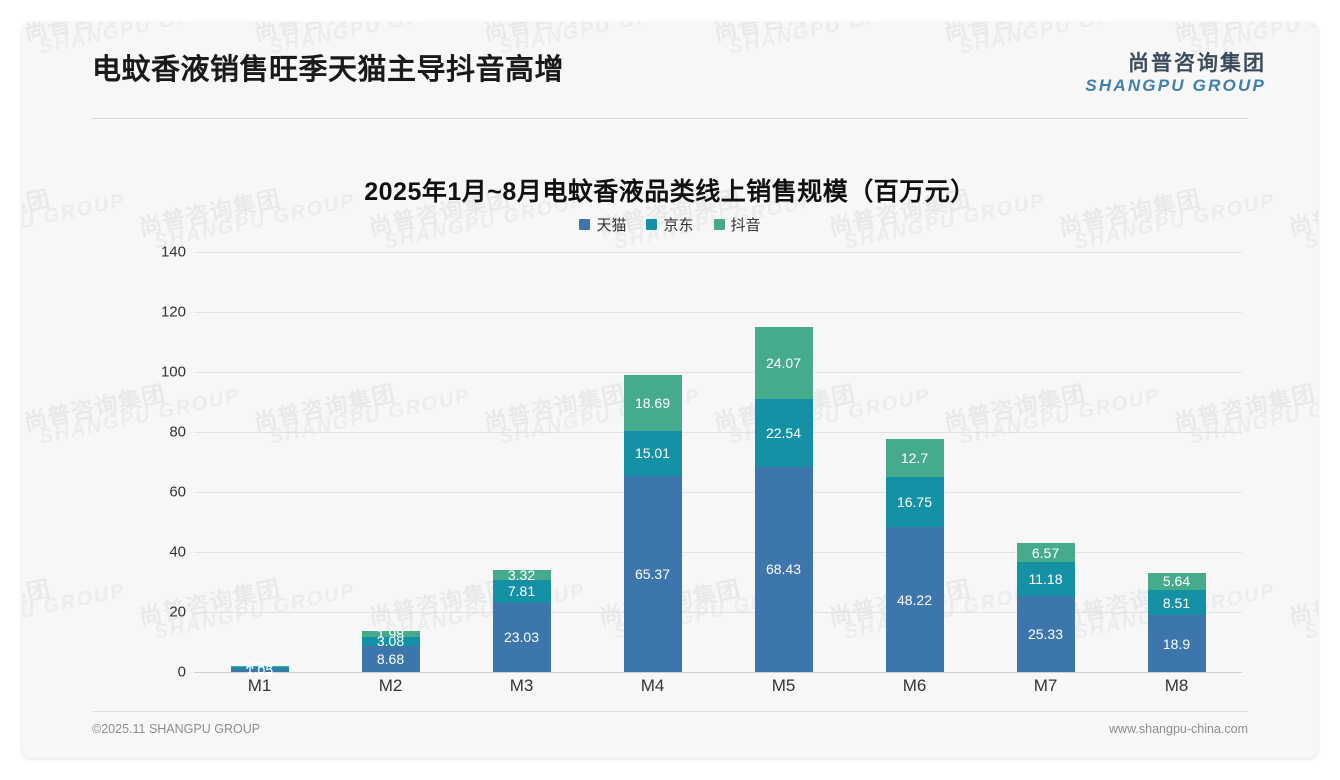 The width and height of the screenshot is (1340, 780). I want to click on bar-column-M6: 12.7 16.75 48.22, so click(914, 462).